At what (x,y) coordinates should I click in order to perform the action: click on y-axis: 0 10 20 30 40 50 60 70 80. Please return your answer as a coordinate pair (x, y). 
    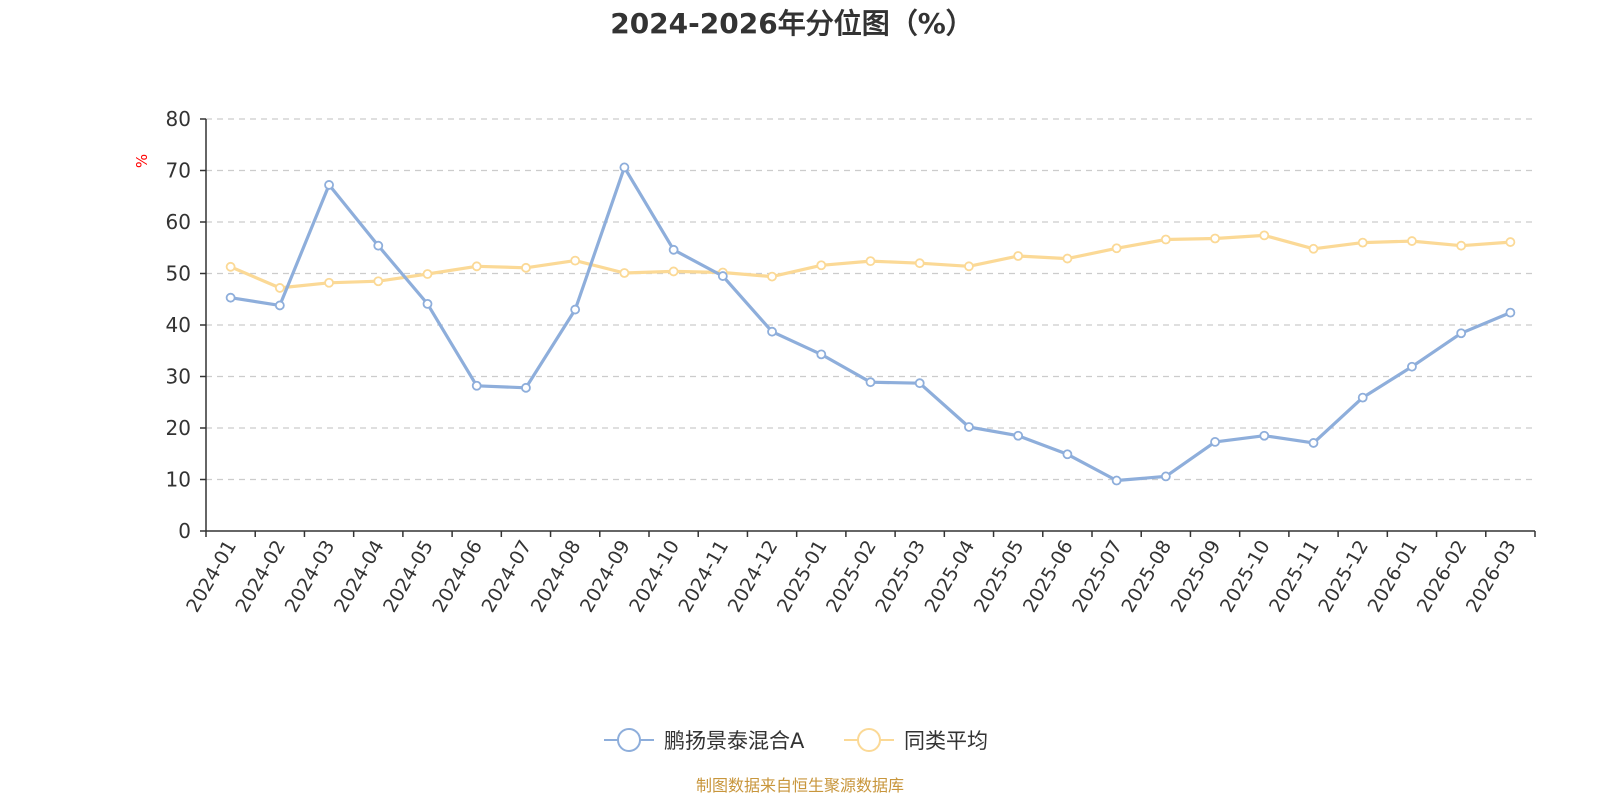
    Looking at the image, I should click on (186, 325).